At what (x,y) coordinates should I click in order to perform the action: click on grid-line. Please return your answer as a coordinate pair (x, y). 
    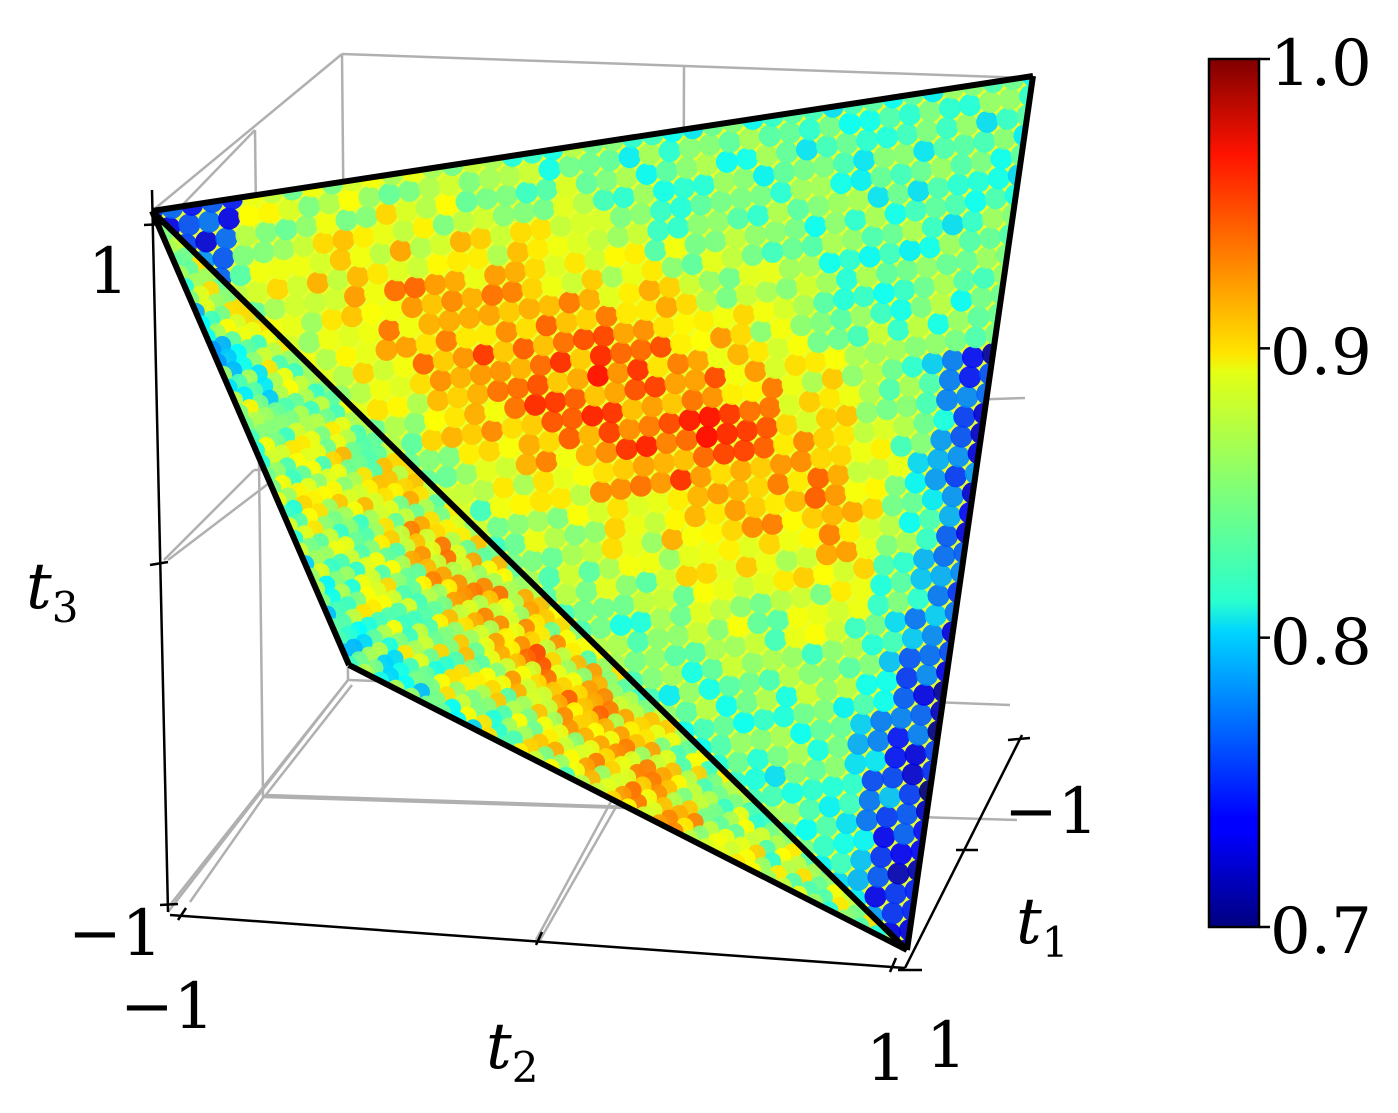
    Looking at the image, I should click on (259, 792).